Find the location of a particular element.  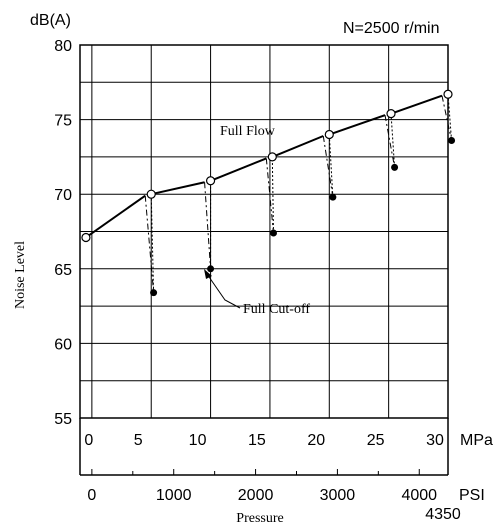

cutoff-arrow-line is located at coordinates (223, 291).